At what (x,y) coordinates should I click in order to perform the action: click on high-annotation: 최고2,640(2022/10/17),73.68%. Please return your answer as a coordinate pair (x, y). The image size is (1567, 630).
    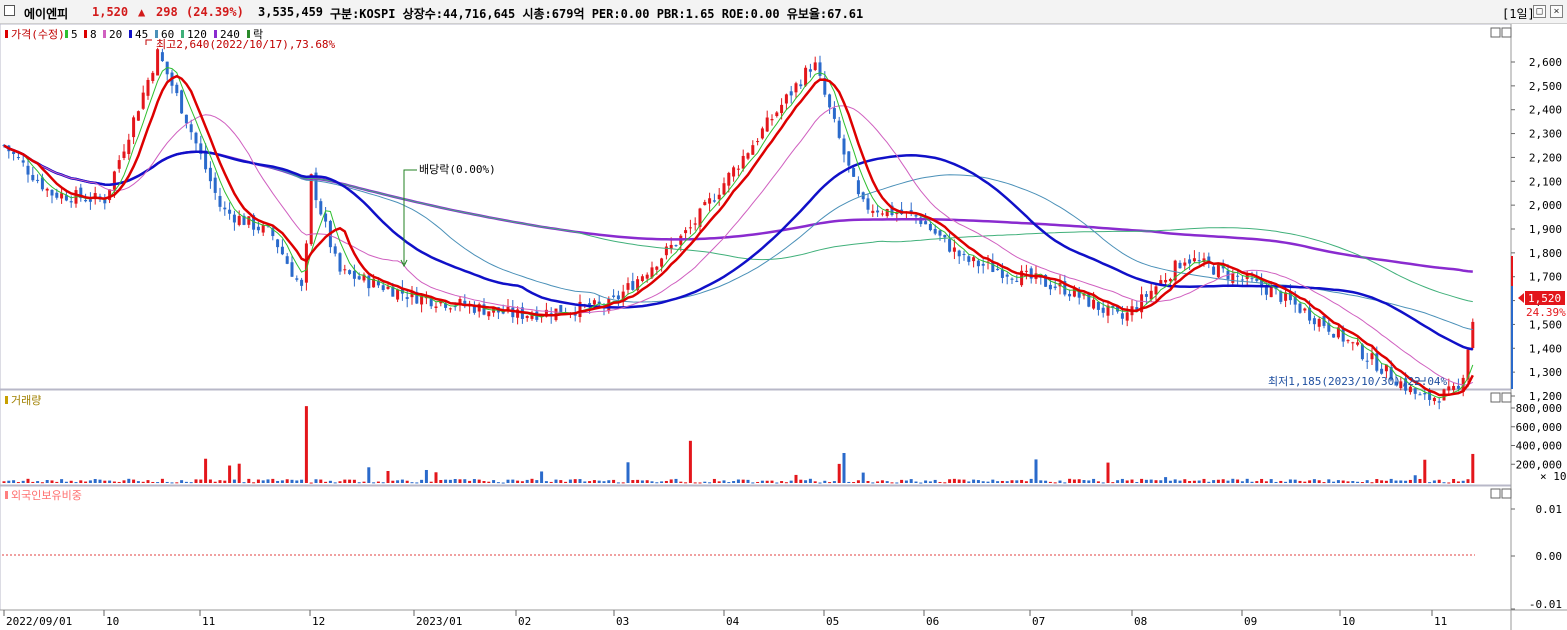
    Looking at the image, I should click on (240, 44).